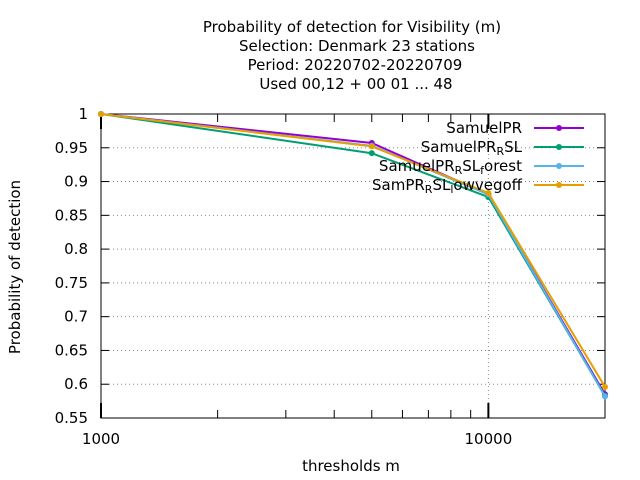  Describe the element at coordinates (76, 317) in the screenshot. I see `y-tick-label: 0.7` at that location.